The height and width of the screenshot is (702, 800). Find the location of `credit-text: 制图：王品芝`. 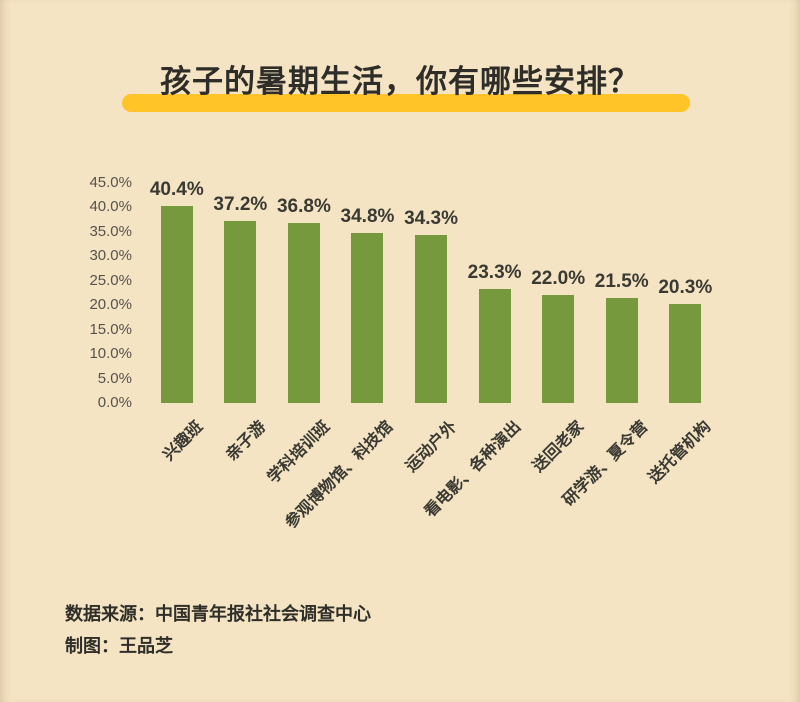

credit-text: 制图：王品芝 is located at coordinates (119, 646).